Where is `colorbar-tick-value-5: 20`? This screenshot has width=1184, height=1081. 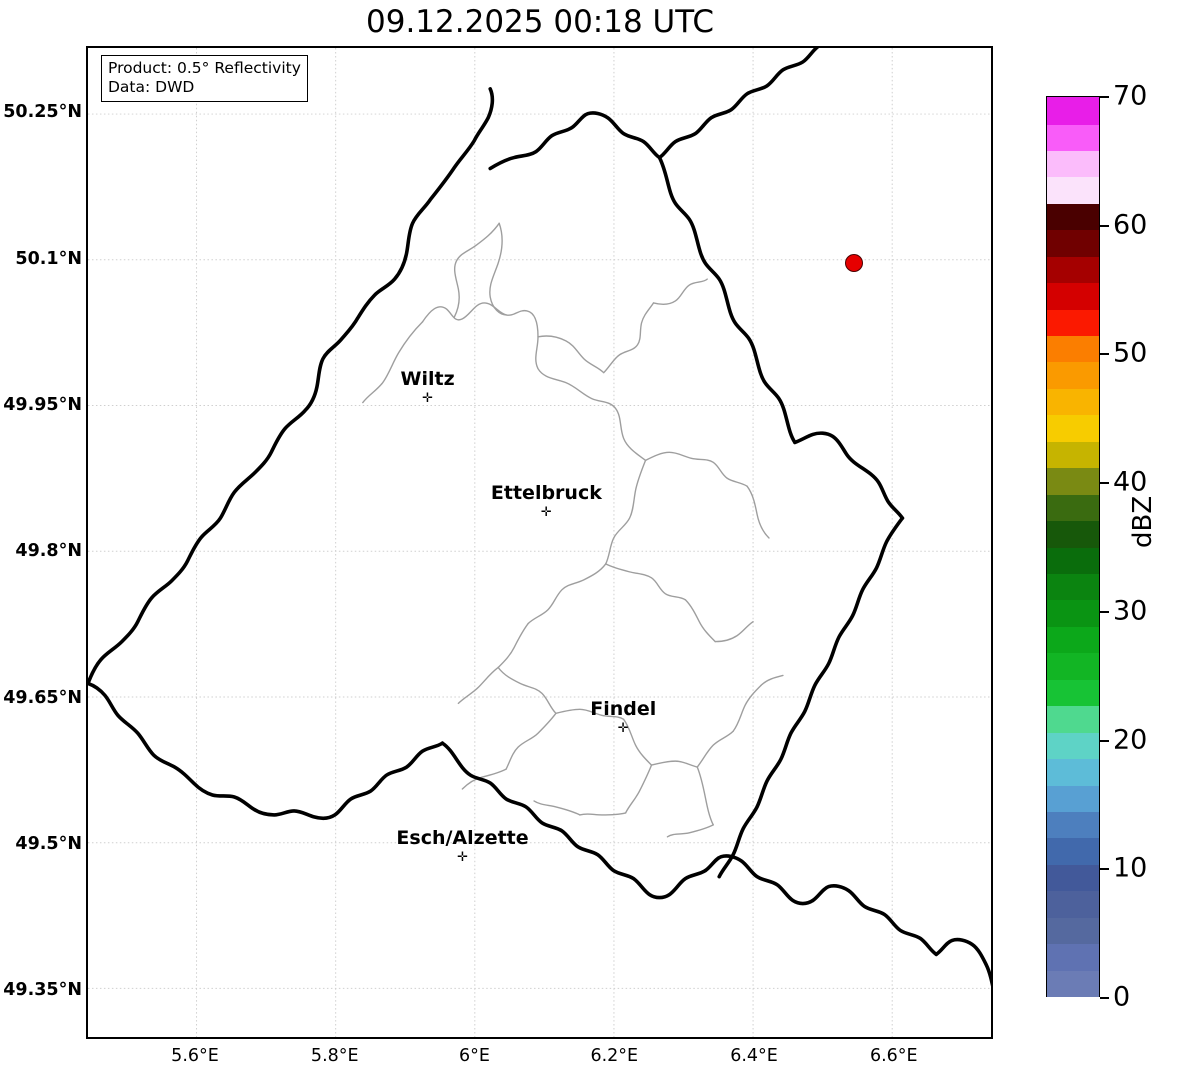
colorbar-tick-value-5: 20 is located at coordinates (1130, 740).